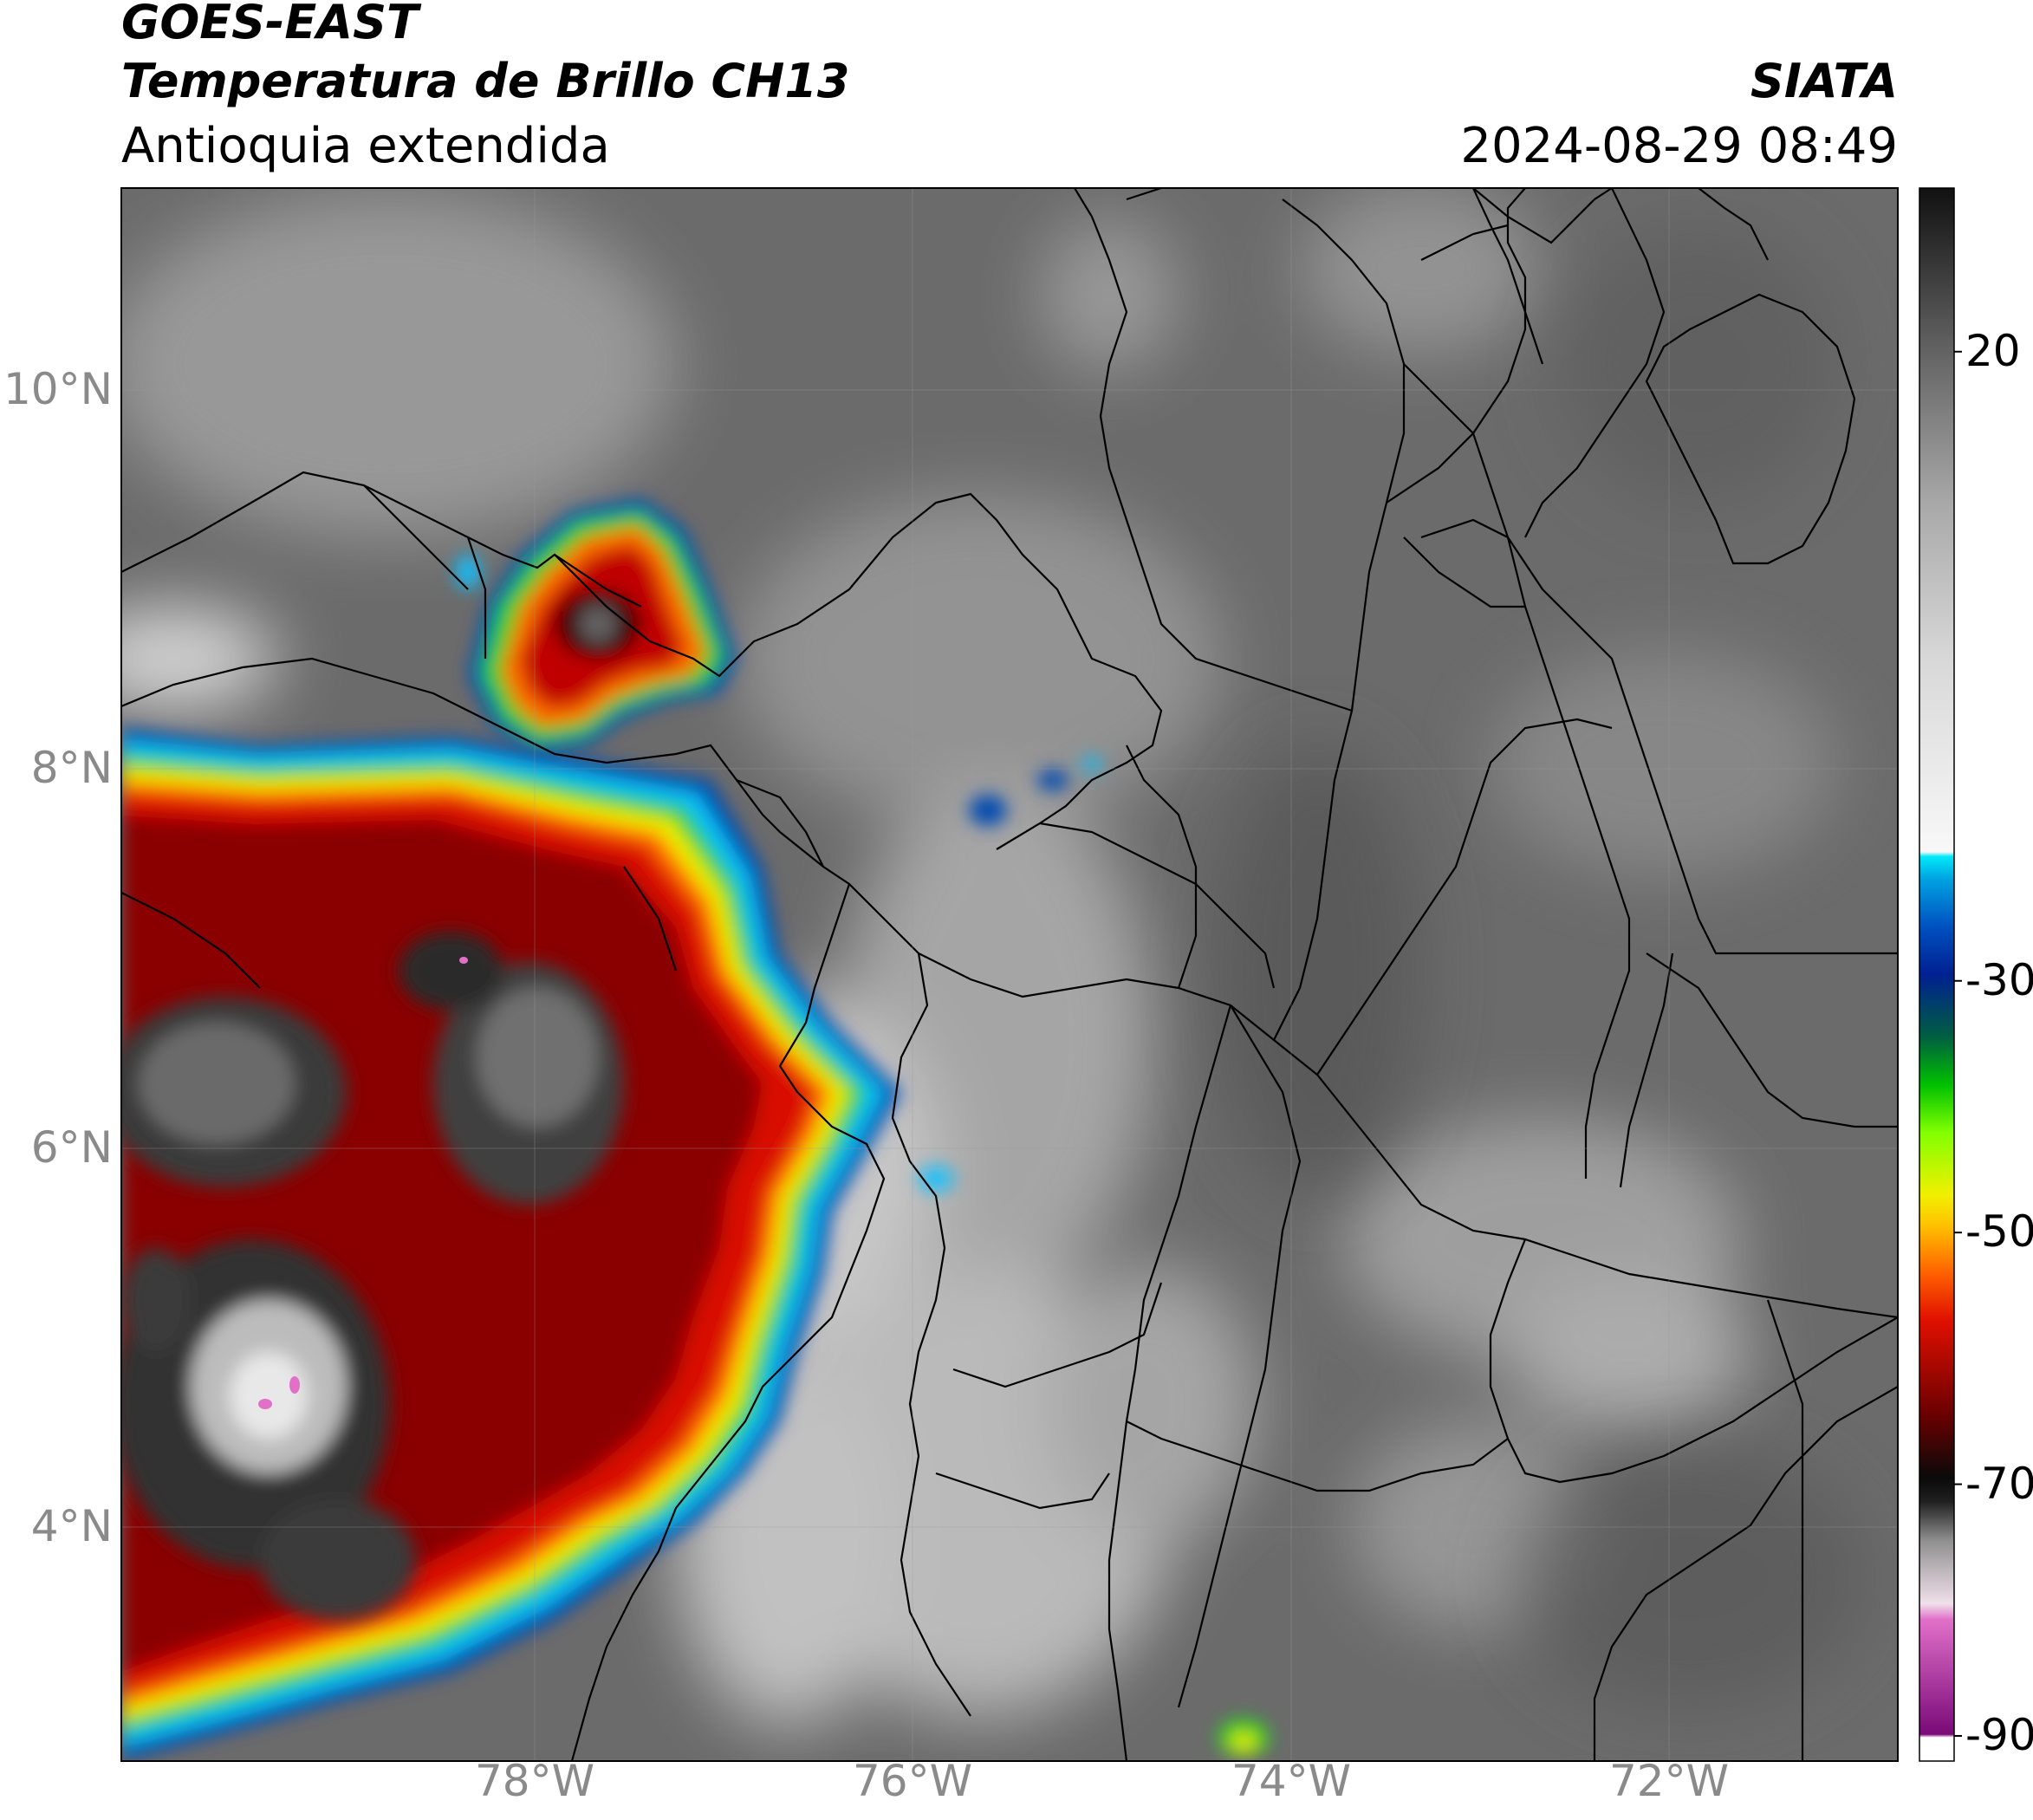 The height and width of the screenshot is (1820, 2033). I want to click on source-label: SIATA, so click(1824, 81).